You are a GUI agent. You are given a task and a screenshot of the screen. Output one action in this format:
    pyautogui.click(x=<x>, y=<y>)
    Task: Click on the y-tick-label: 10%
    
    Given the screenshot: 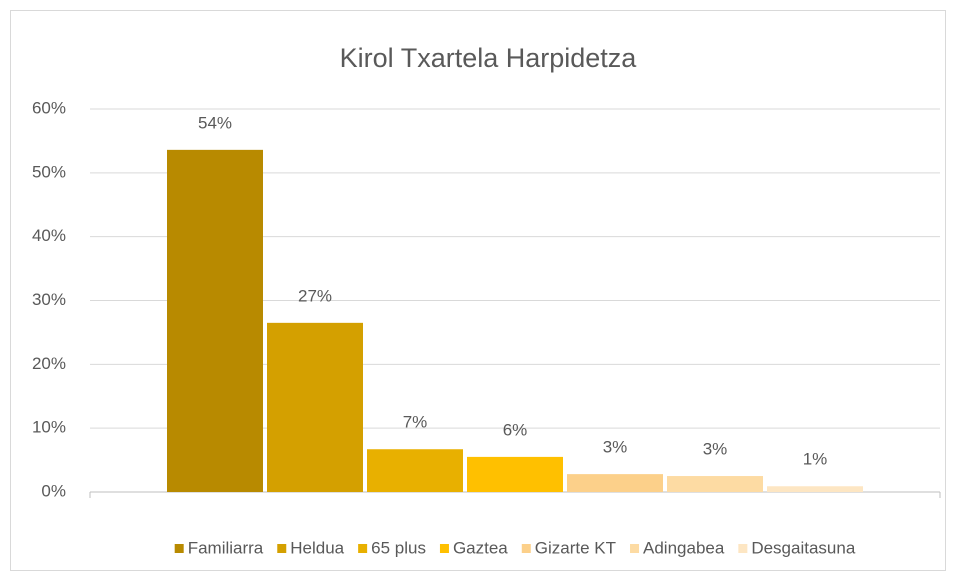 What is the action you would take?
    pyautogui.click(x=49, y=427)
    